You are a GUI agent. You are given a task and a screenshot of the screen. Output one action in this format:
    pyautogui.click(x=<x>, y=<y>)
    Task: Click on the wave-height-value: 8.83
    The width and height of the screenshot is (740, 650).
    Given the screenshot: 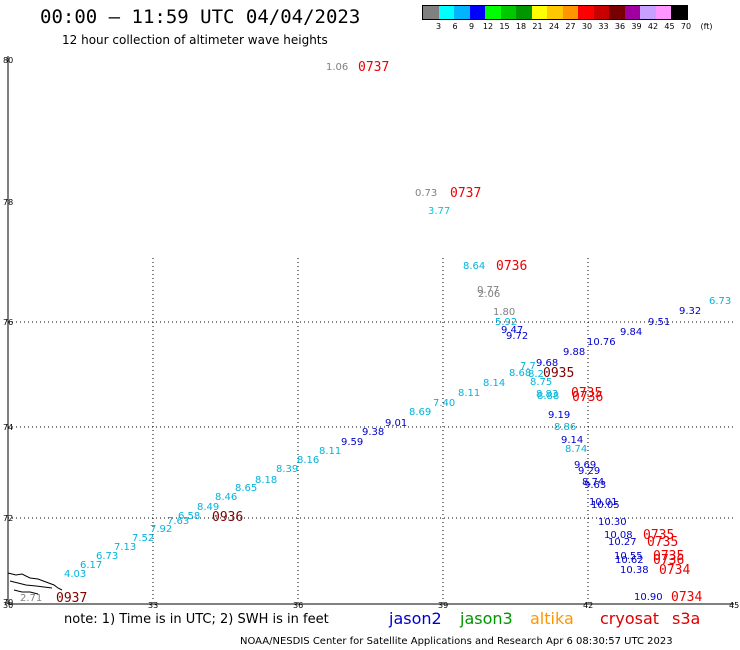 What is the action you would take?
    pyautogui.click(x=547, y=394)
    